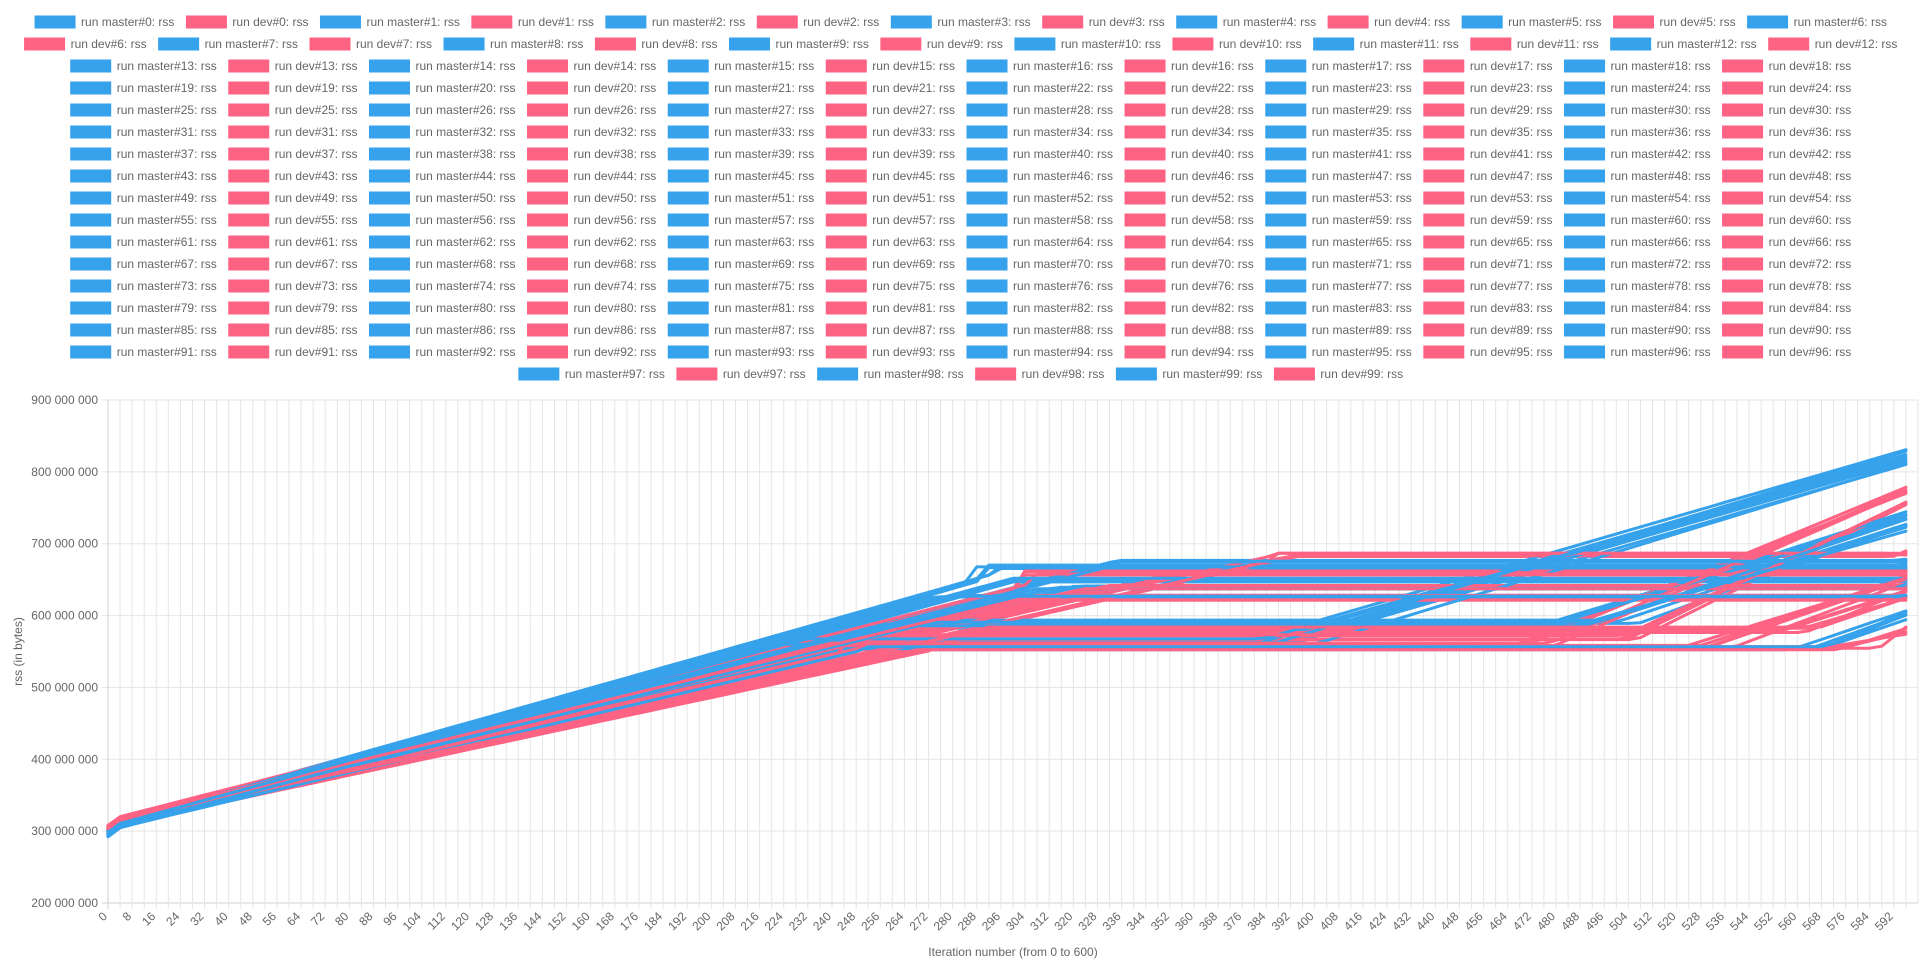 This screenshot has width=1922, height=969. What do you see at coordinates (1338, 286) in the screenshot?
I see `legend-item: run master#77: rss` at bounding box center [1338, 286].